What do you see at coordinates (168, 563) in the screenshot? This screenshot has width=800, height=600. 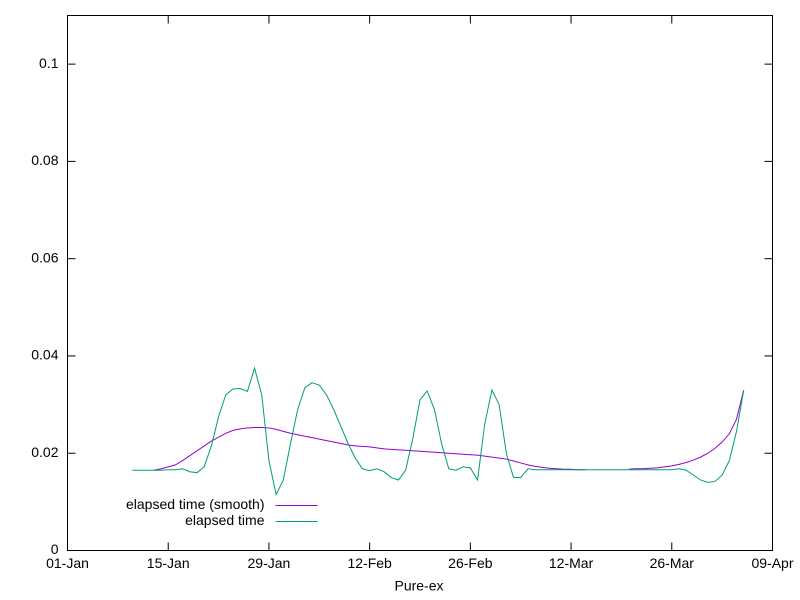 I see `x-tick-label: 15-Jan` at bounding box center [168, 563].